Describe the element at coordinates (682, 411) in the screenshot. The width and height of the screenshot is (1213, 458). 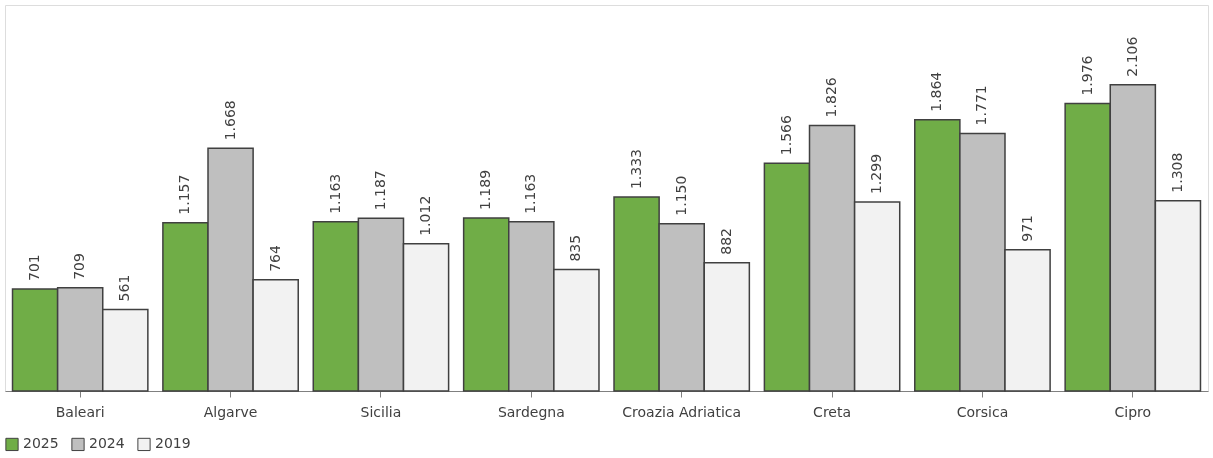
I see `x-tick-label: Croazia Adriatica` at that location.